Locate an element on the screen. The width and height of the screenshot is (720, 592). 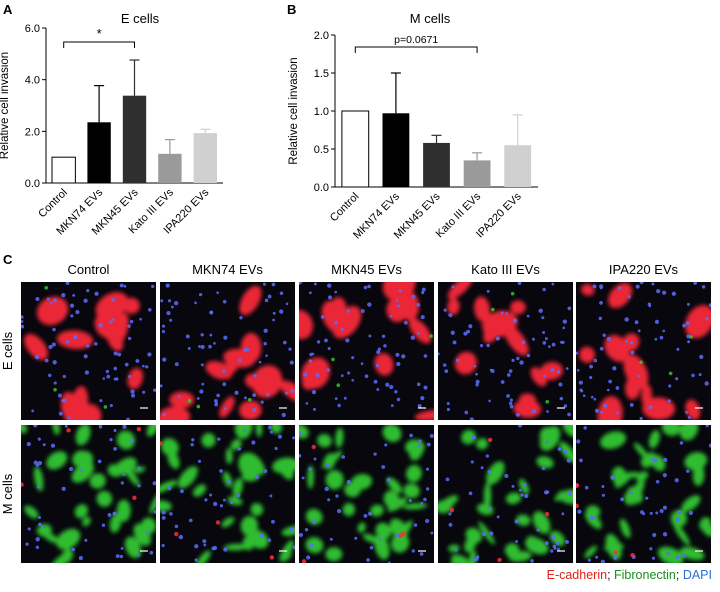
chart1-y-tick-label: 0.0 is located at coordinates (321, 188).